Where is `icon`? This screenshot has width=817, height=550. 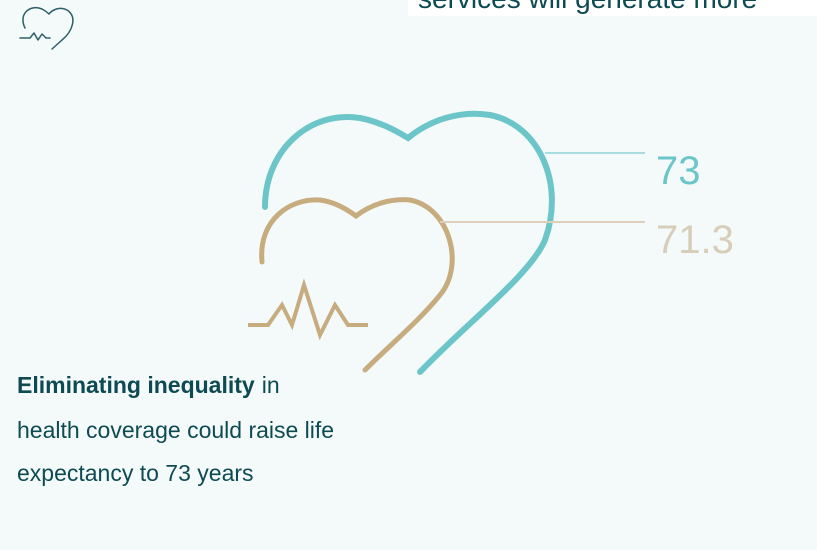 icon is located at coordinates (46, 28).